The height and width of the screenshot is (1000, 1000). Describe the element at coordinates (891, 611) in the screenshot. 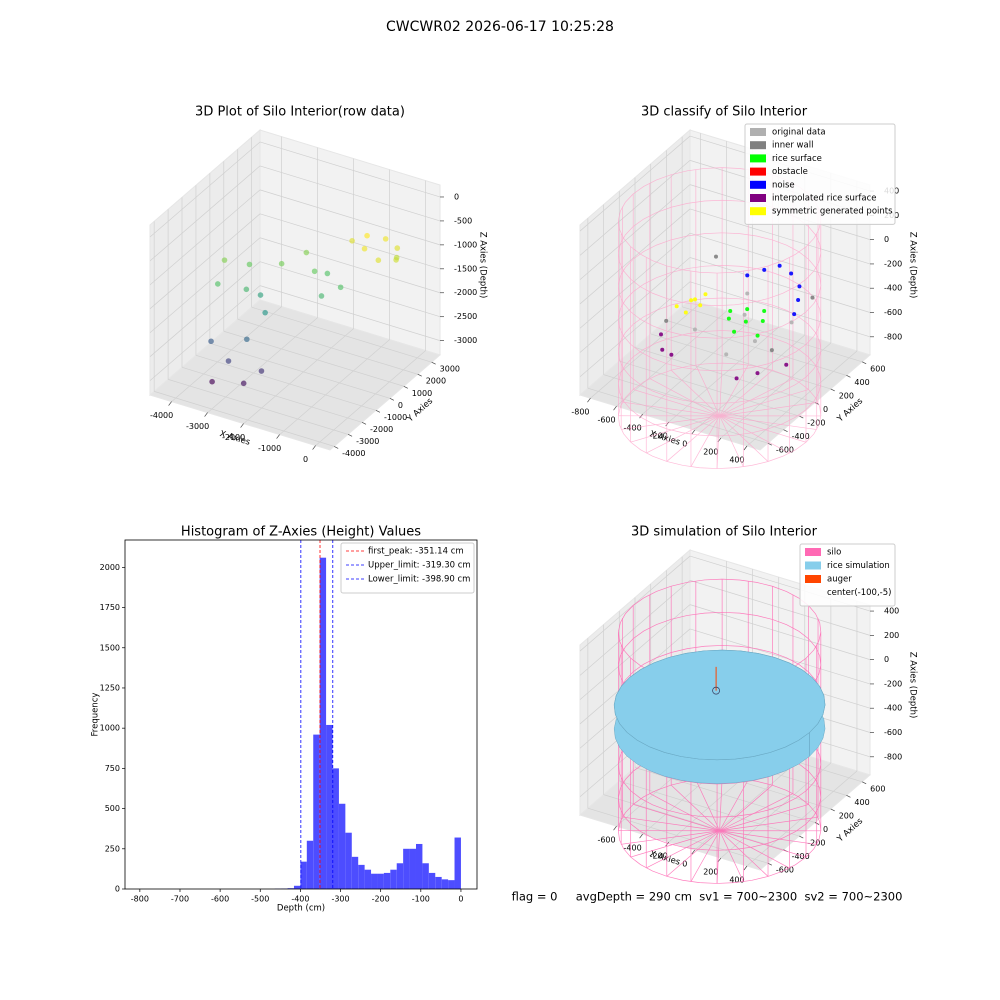

I see `z-tick-label: 400` at that location.